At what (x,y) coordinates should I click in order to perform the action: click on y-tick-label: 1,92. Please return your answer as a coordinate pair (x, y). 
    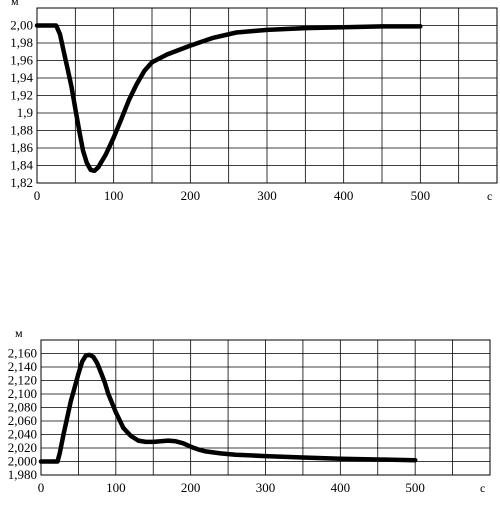
    Looking at the image, I should click on (21, 95).